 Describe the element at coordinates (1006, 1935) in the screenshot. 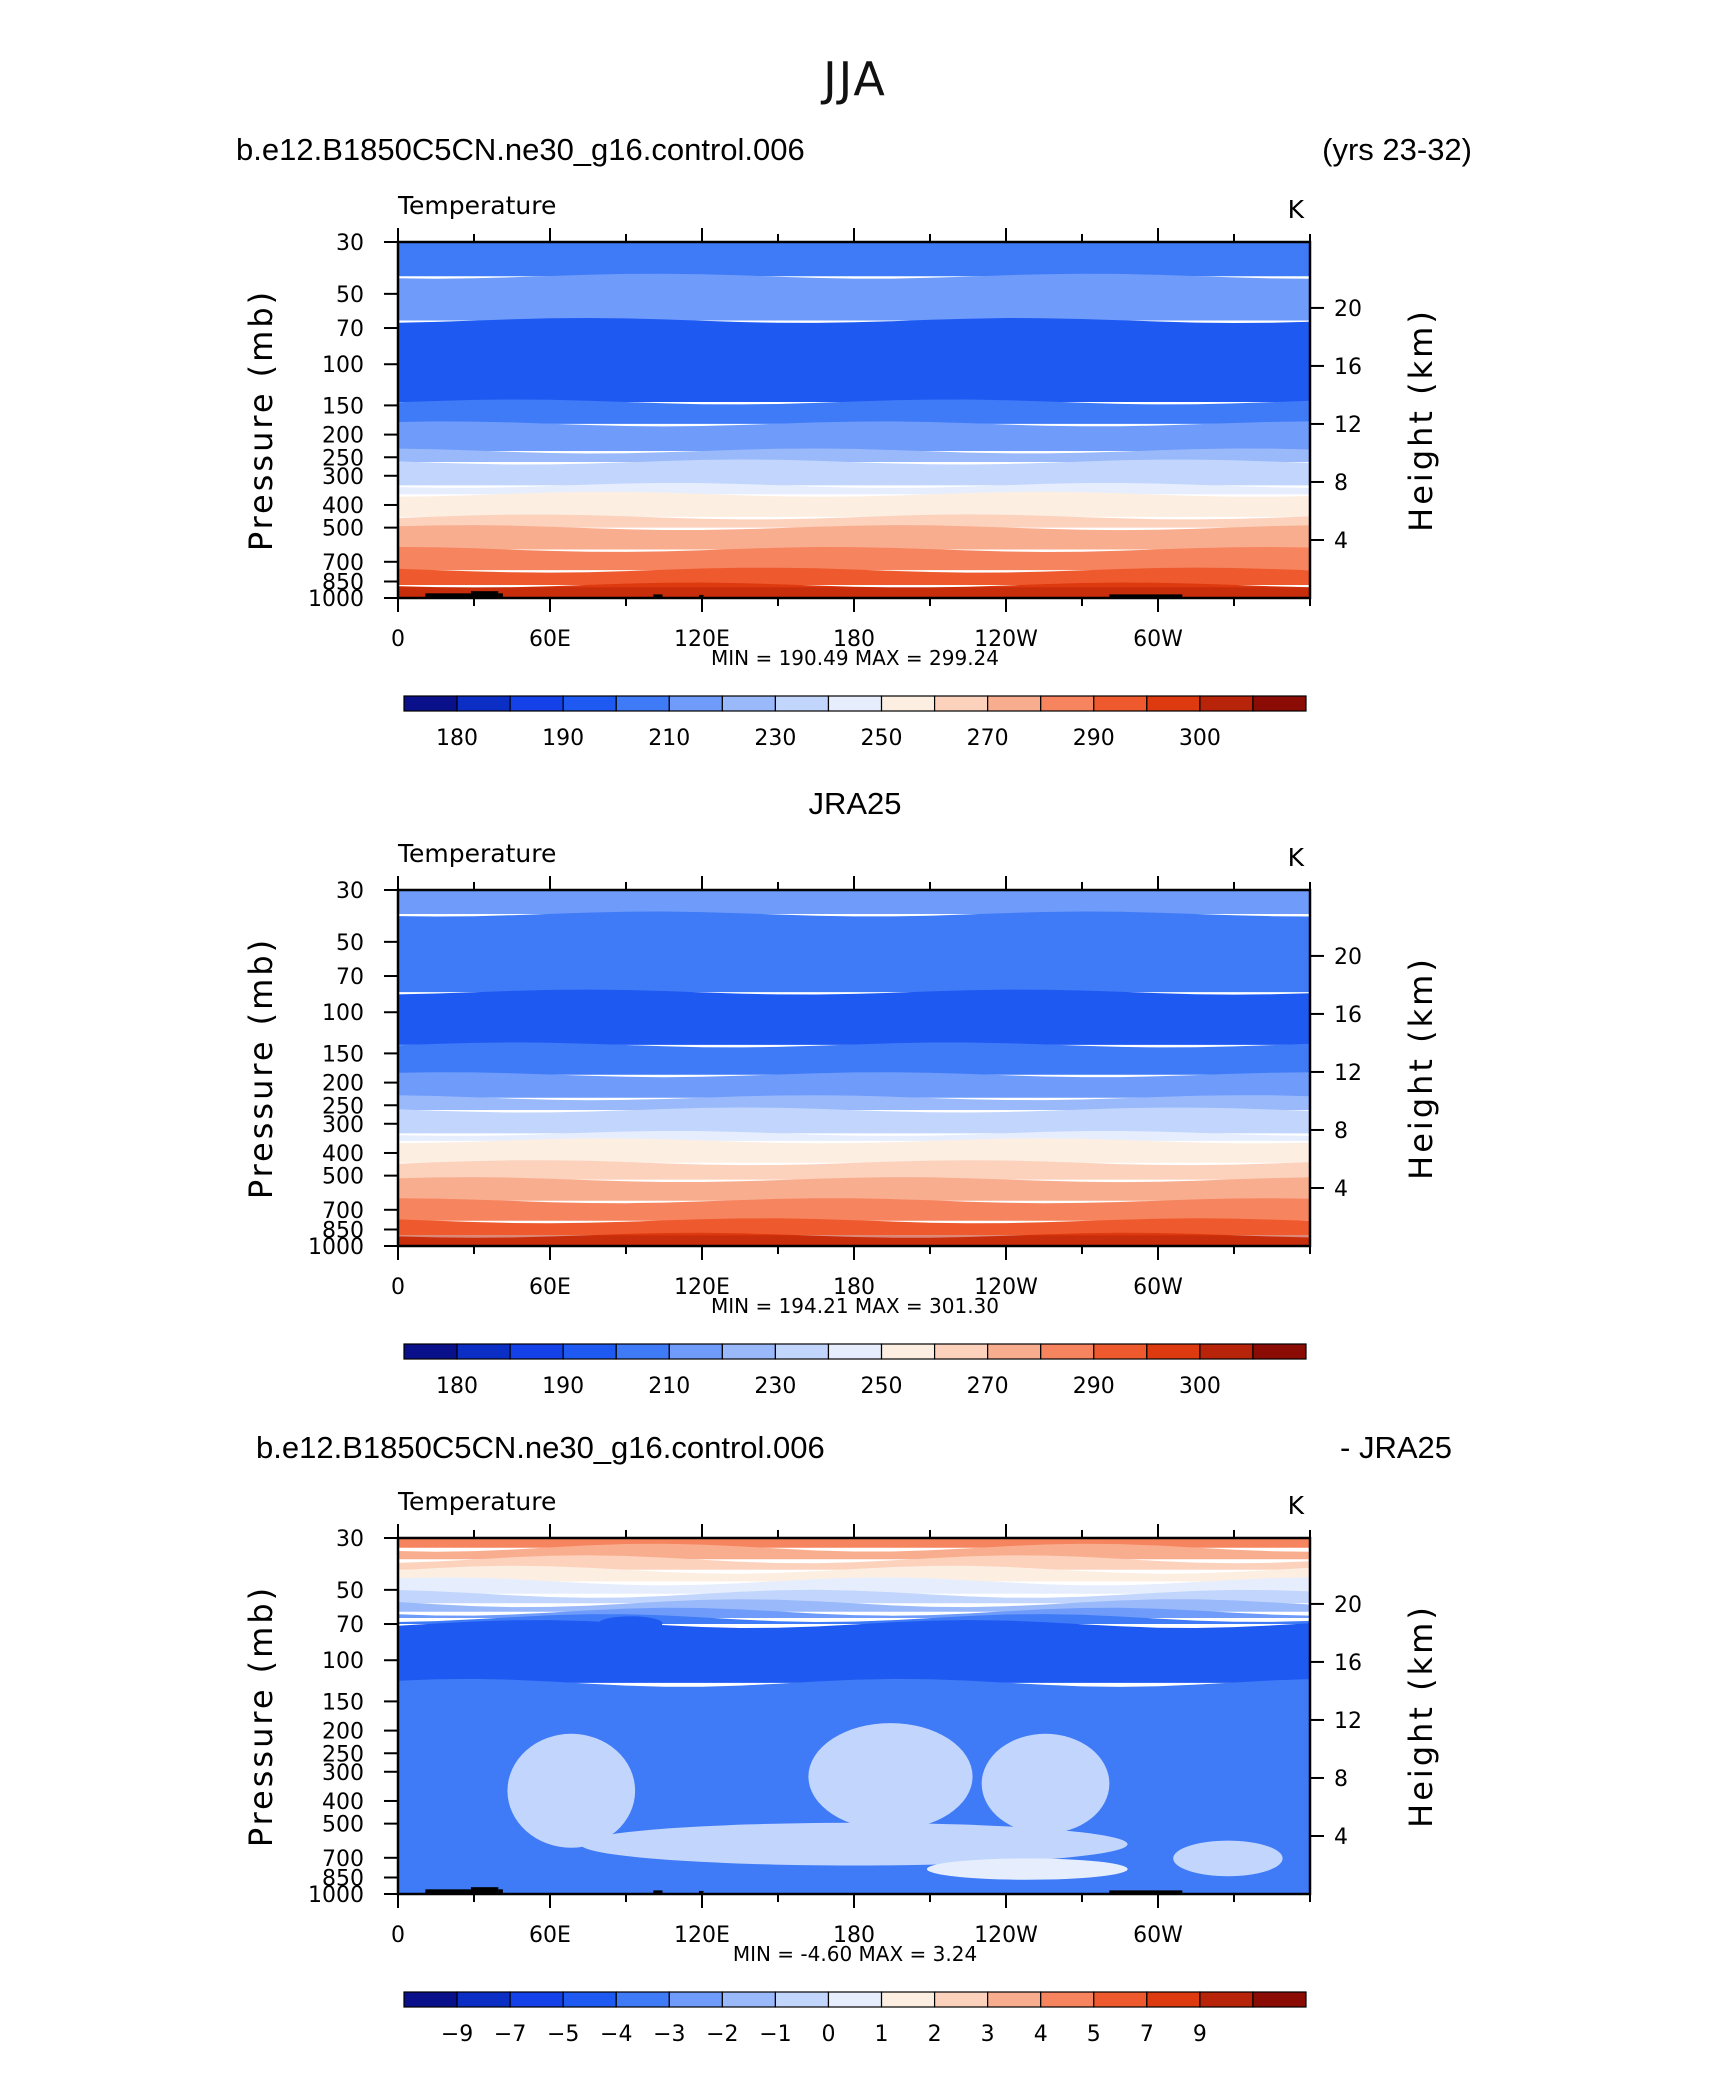

I see `x-tick-label: 120W` at that location.